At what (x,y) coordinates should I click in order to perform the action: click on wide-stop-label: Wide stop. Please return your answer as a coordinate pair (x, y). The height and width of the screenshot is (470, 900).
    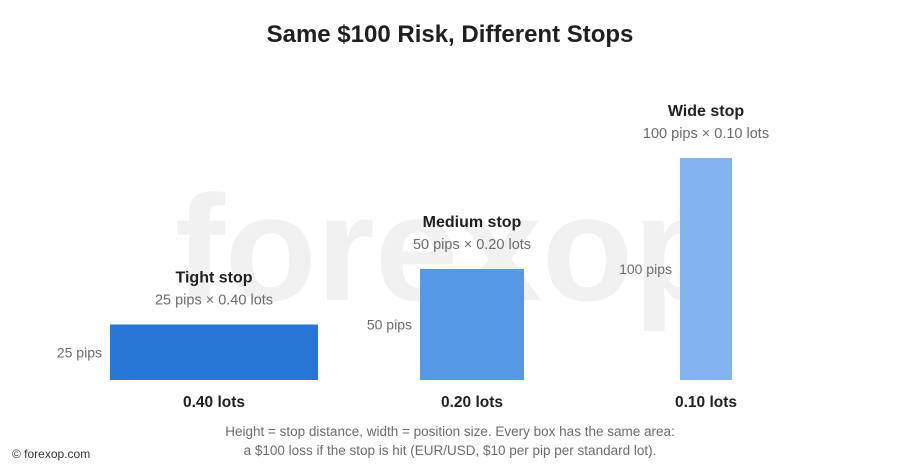
    Looking at the image, I should click on (706, 111).